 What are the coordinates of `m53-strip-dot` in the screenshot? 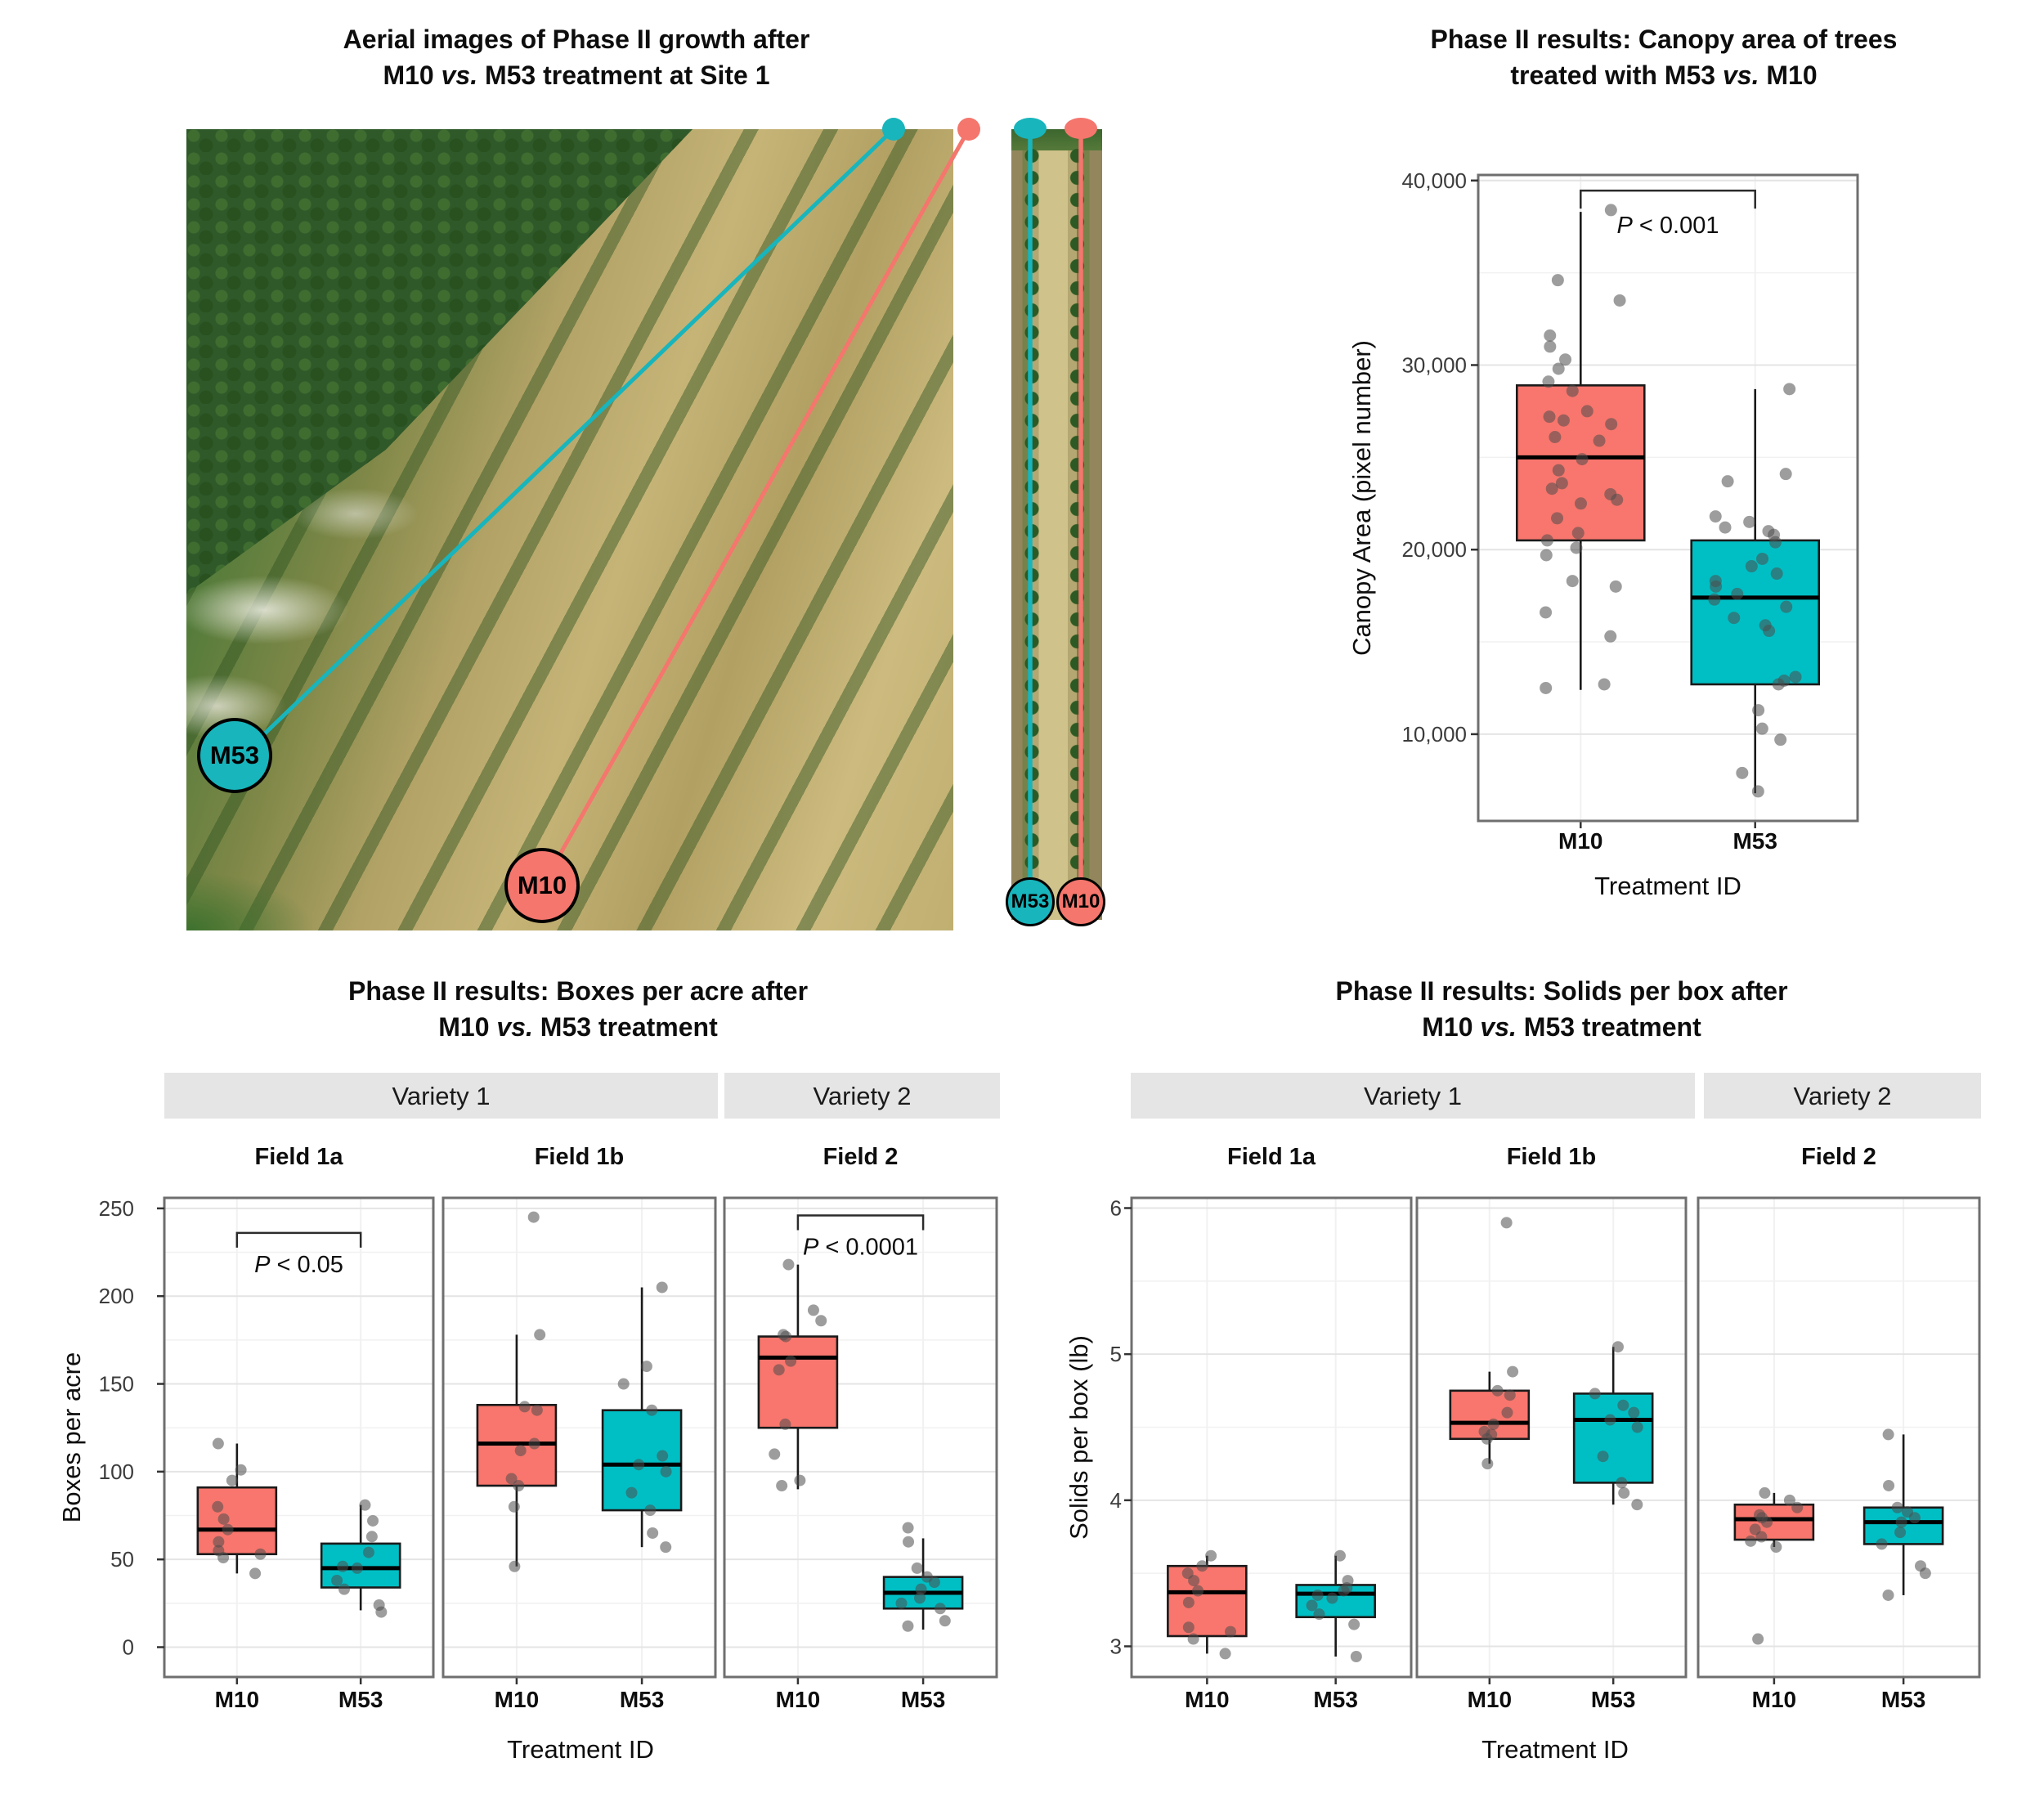 It's located at (1030, 129).